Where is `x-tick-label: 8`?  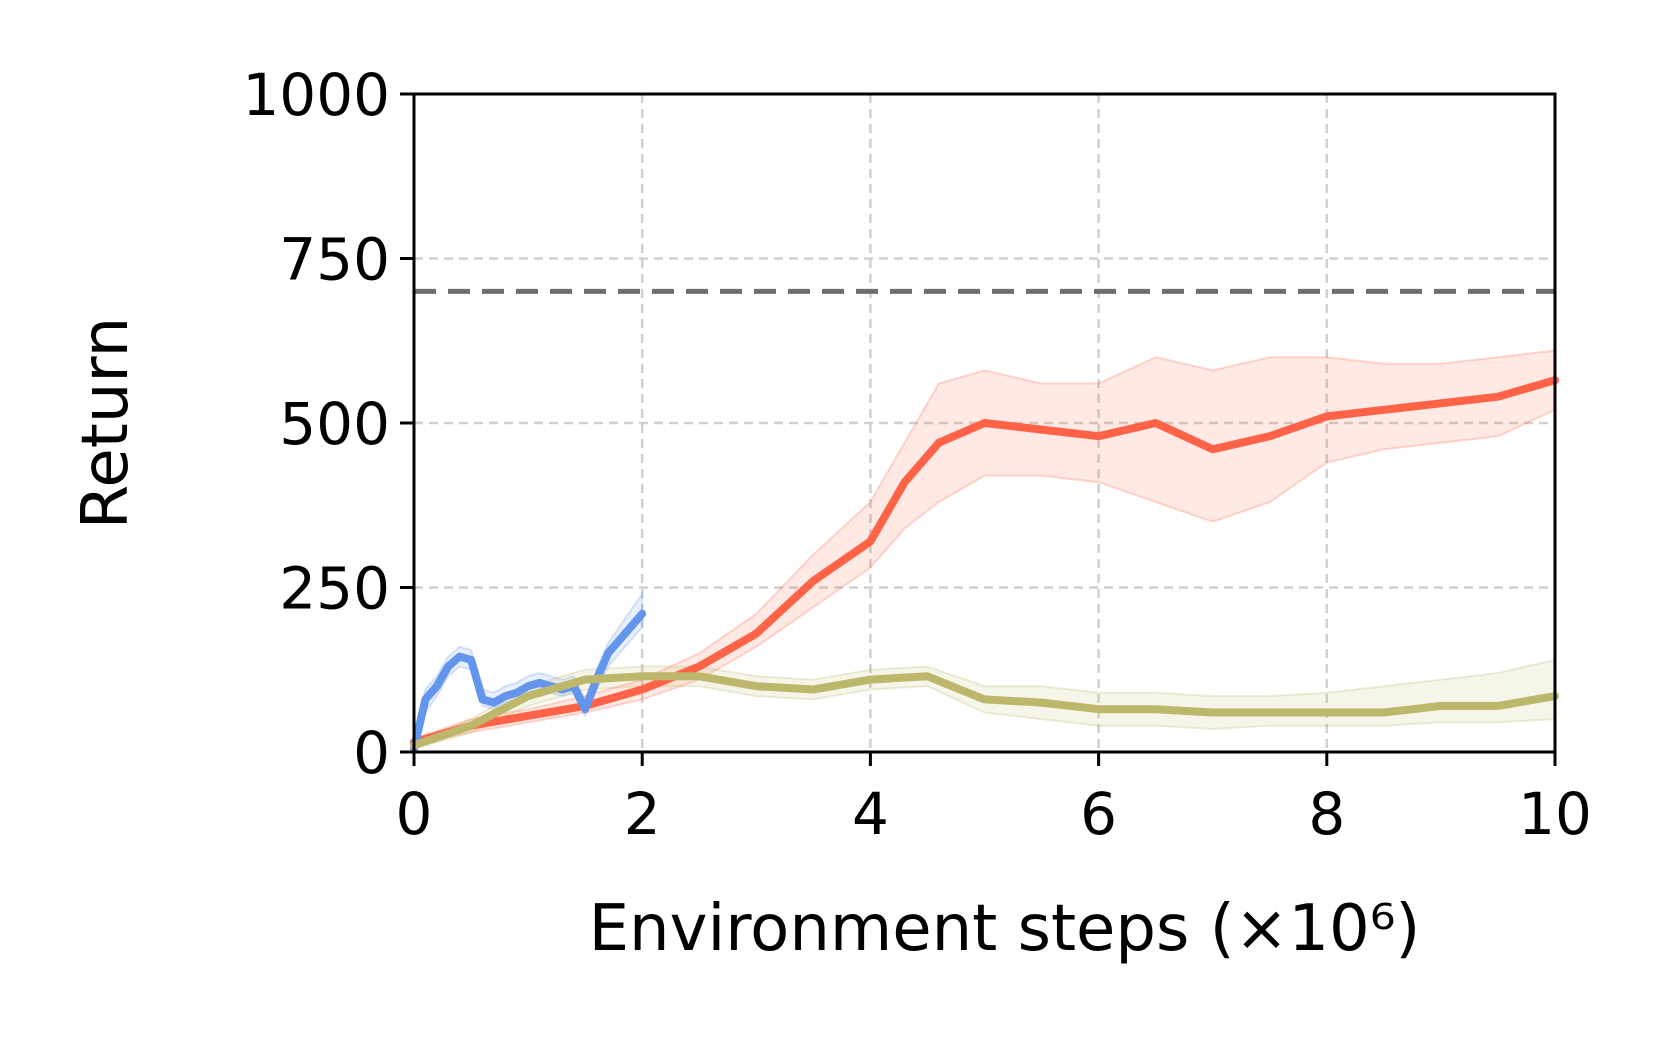
x-tick-label: 8 is located at coordinates (1326, 814).